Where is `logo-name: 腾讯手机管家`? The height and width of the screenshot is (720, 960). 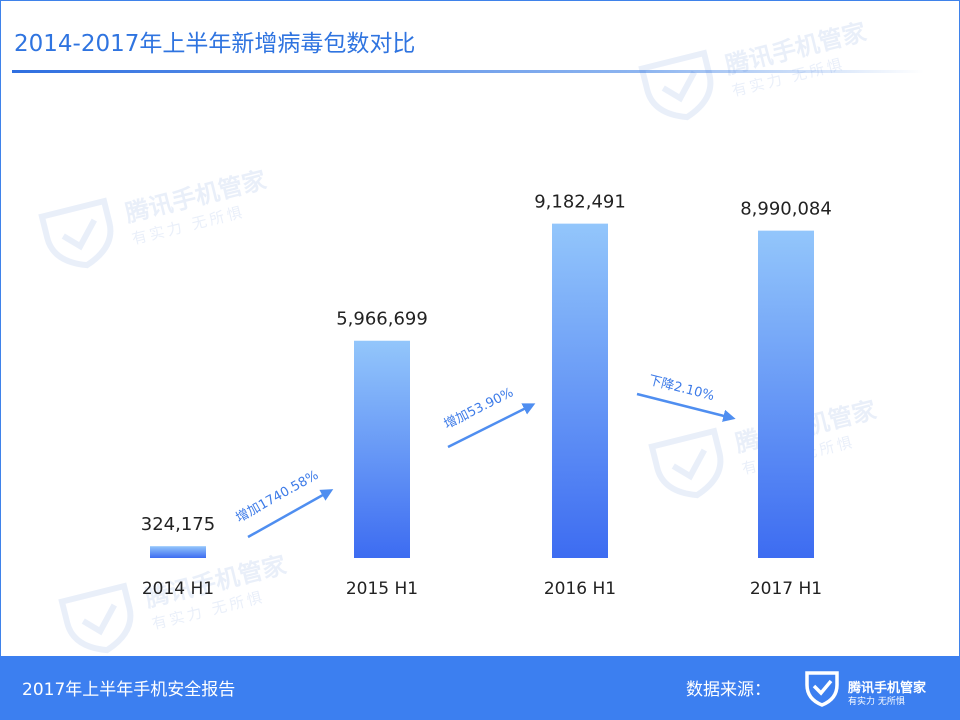
logo-name: 腾讯手机管家 is located at coordinates (887, 688).